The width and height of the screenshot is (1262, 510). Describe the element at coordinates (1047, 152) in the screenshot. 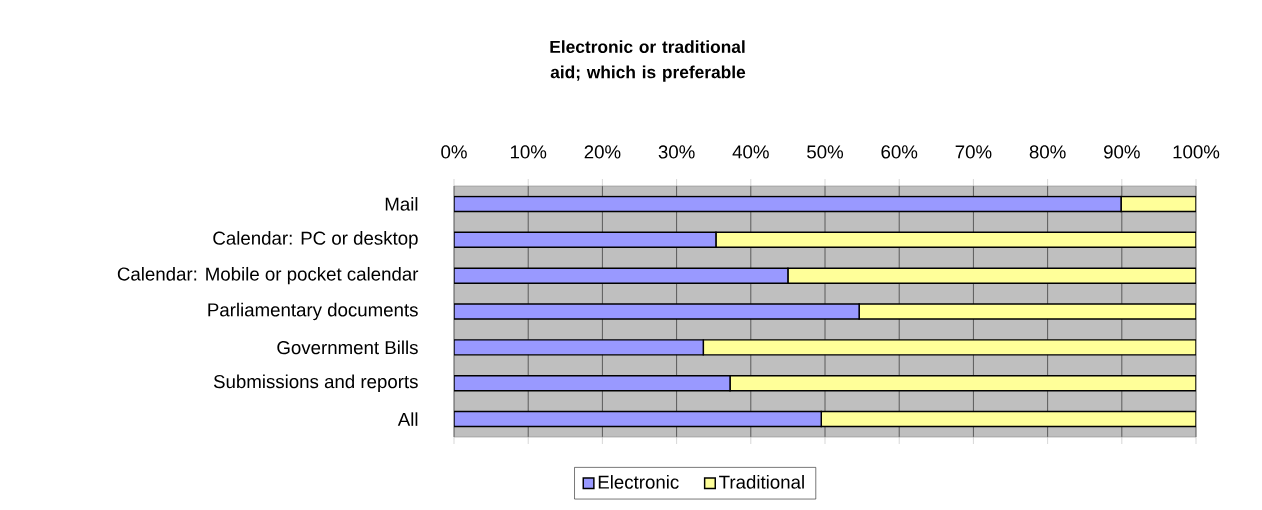

I see `x-tick-label: 80%` at that location.